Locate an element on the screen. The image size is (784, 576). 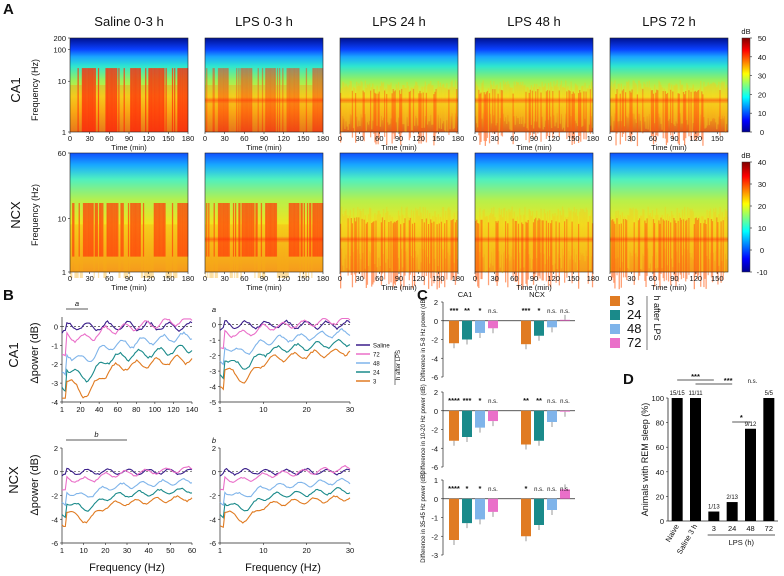
lineplot-ytick-label: -4 is located at coordinates (212, 519).